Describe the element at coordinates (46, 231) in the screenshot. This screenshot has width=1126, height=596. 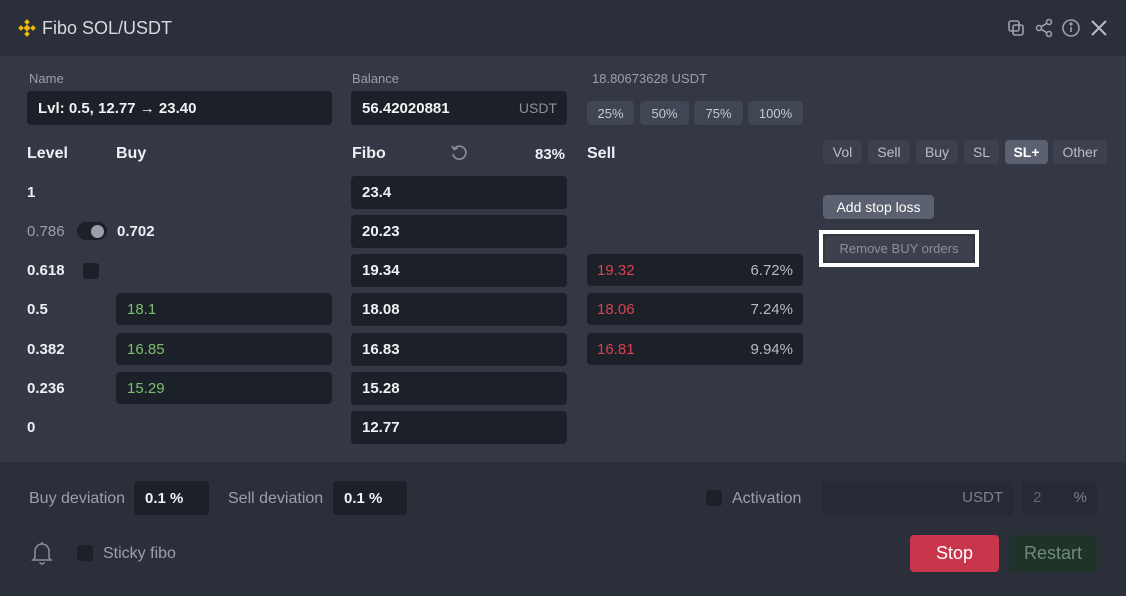
I see `level-value: 0.786` at that location.